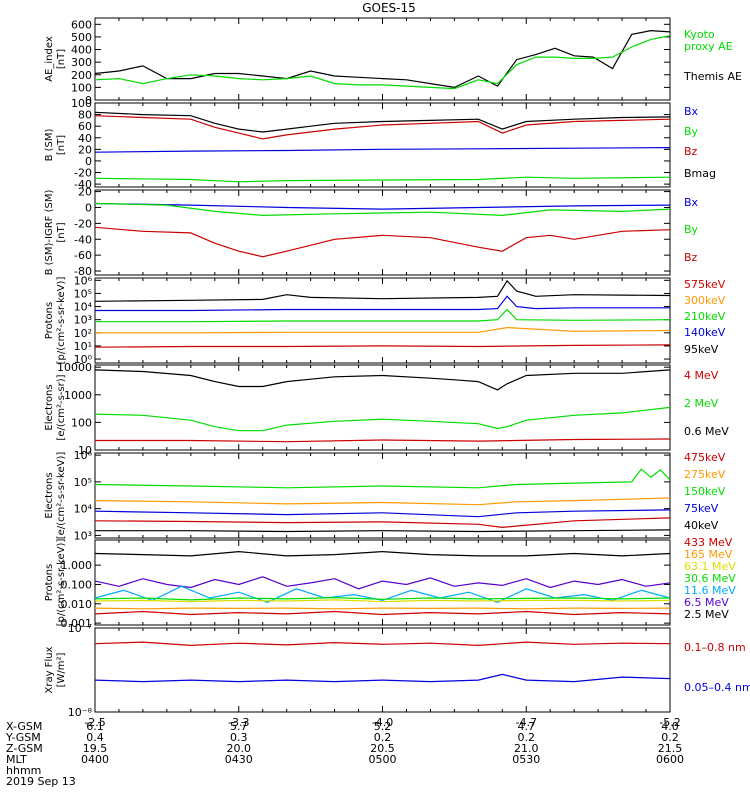  Describe the element at coordinates (708, 542) in the screenshot. I see `legend-entry: 433 MeV` at that location.